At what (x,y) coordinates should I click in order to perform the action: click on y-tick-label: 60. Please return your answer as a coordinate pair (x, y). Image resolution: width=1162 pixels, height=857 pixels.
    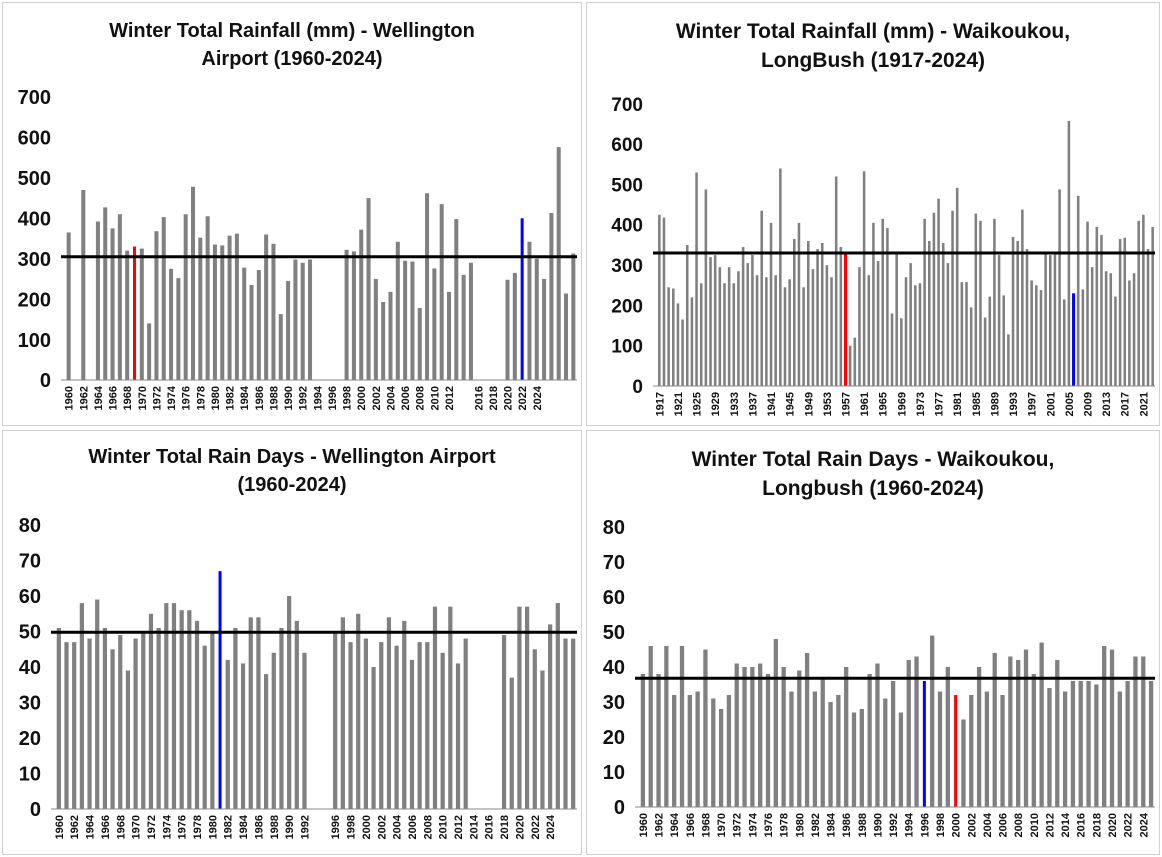
    Looking at the image, I should click on (30, 597).